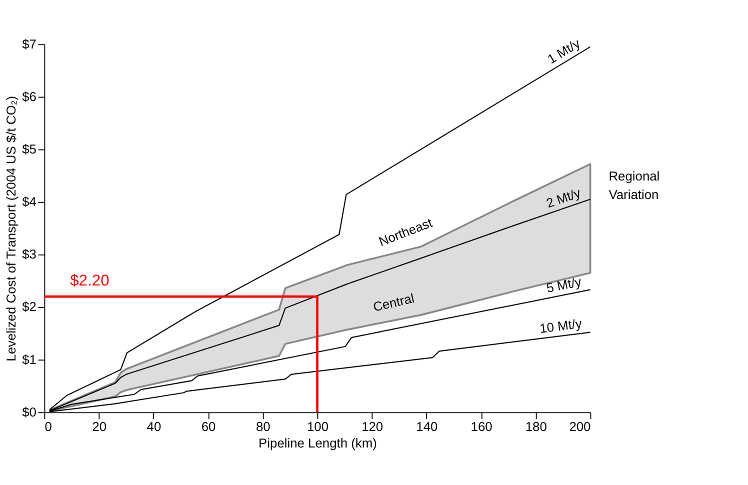 The image size is (748, 485). What do you see at coordinates (90, 281) in the screenshot?
I see `annotation: $2.20` at bounding box center [90, 281].